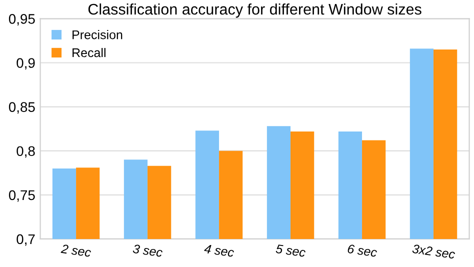 This screenshot has width=474, height=267. What do you see at coordinates (25, 240) in the screenshot?
I see `y-tick-label: 0,7` at bounding box center [25, 240].